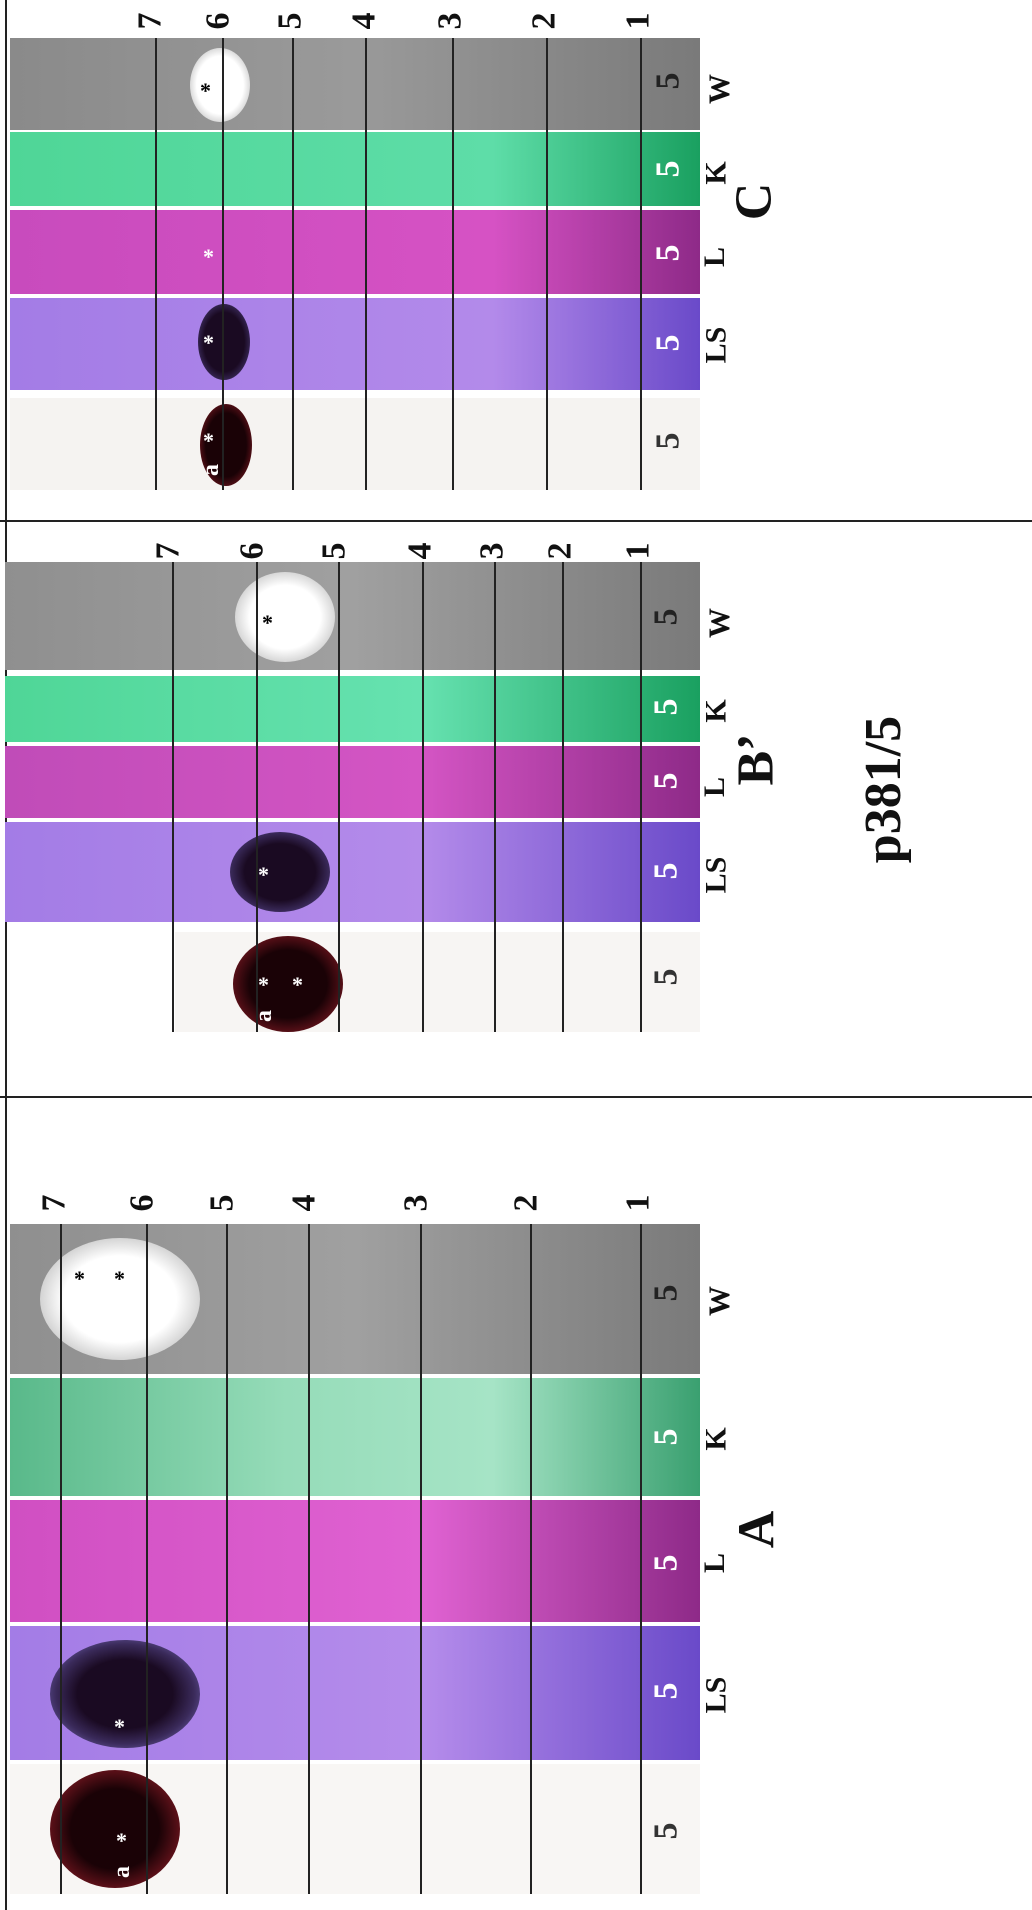 The height and width of the screenshot is (1910, 1032). I want to click on panel-label-b: B’, so click(756, 760).